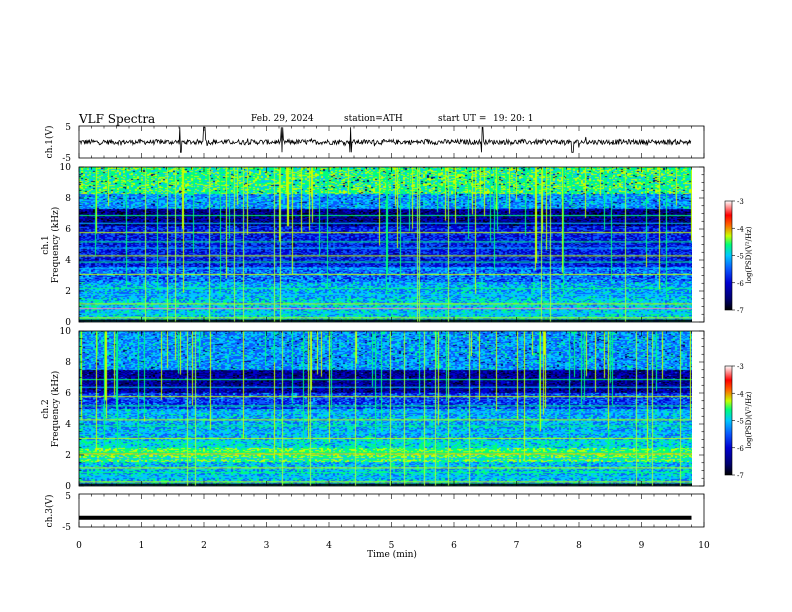  What do you see at coordinates (642, 546) in the screenshot?
I see `x-tick-label: 9` at bounding box center [642, 546].